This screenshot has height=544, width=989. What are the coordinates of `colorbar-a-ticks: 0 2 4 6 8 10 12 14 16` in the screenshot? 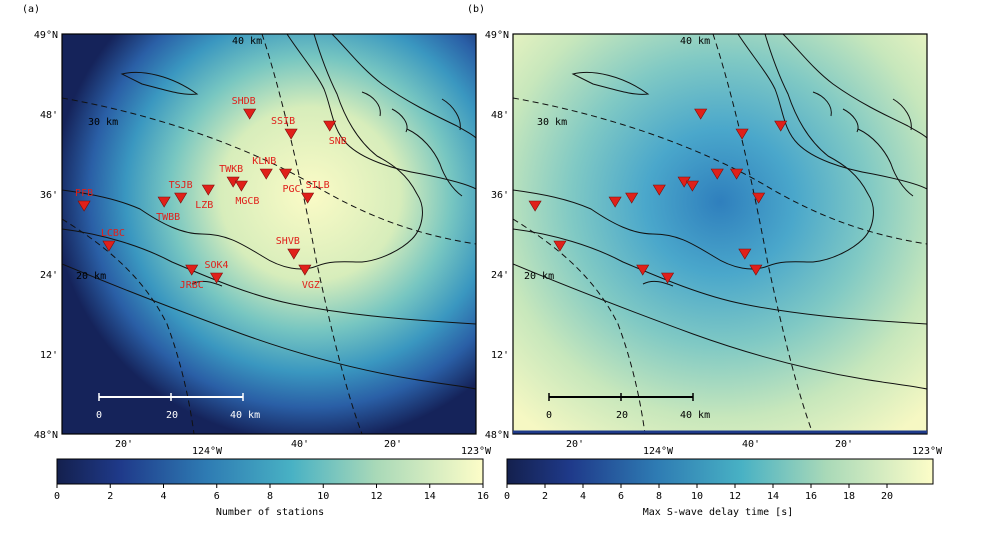 It's located at (271, 493).